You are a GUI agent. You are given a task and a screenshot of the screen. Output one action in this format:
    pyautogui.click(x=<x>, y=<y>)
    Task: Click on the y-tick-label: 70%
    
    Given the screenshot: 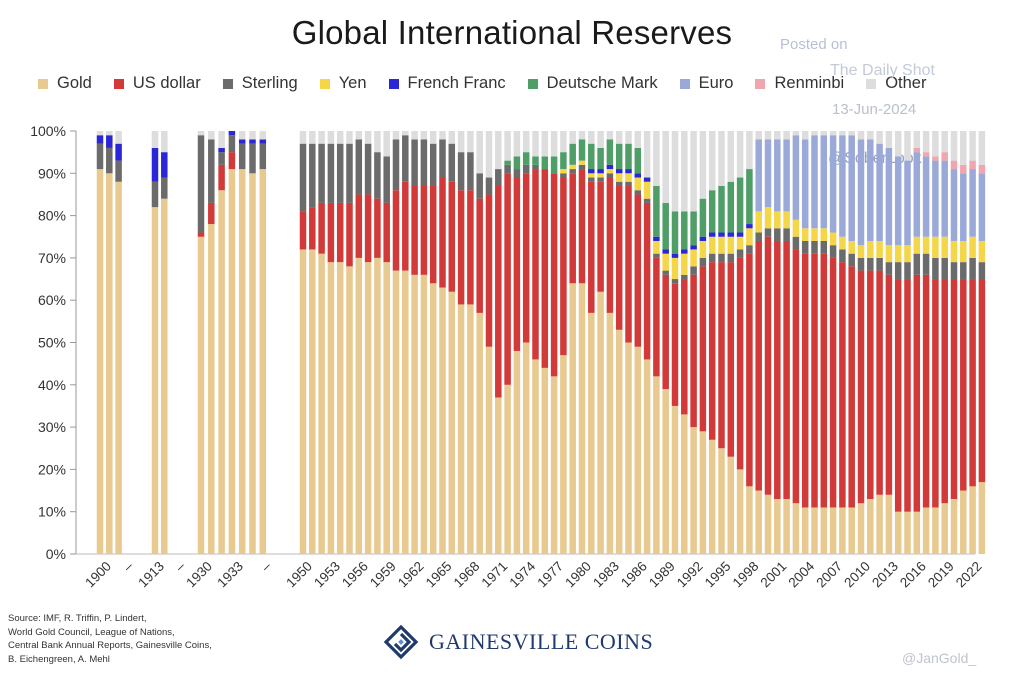 What is the action you would take?
    pyautogui.click(x=52, y=258)
    